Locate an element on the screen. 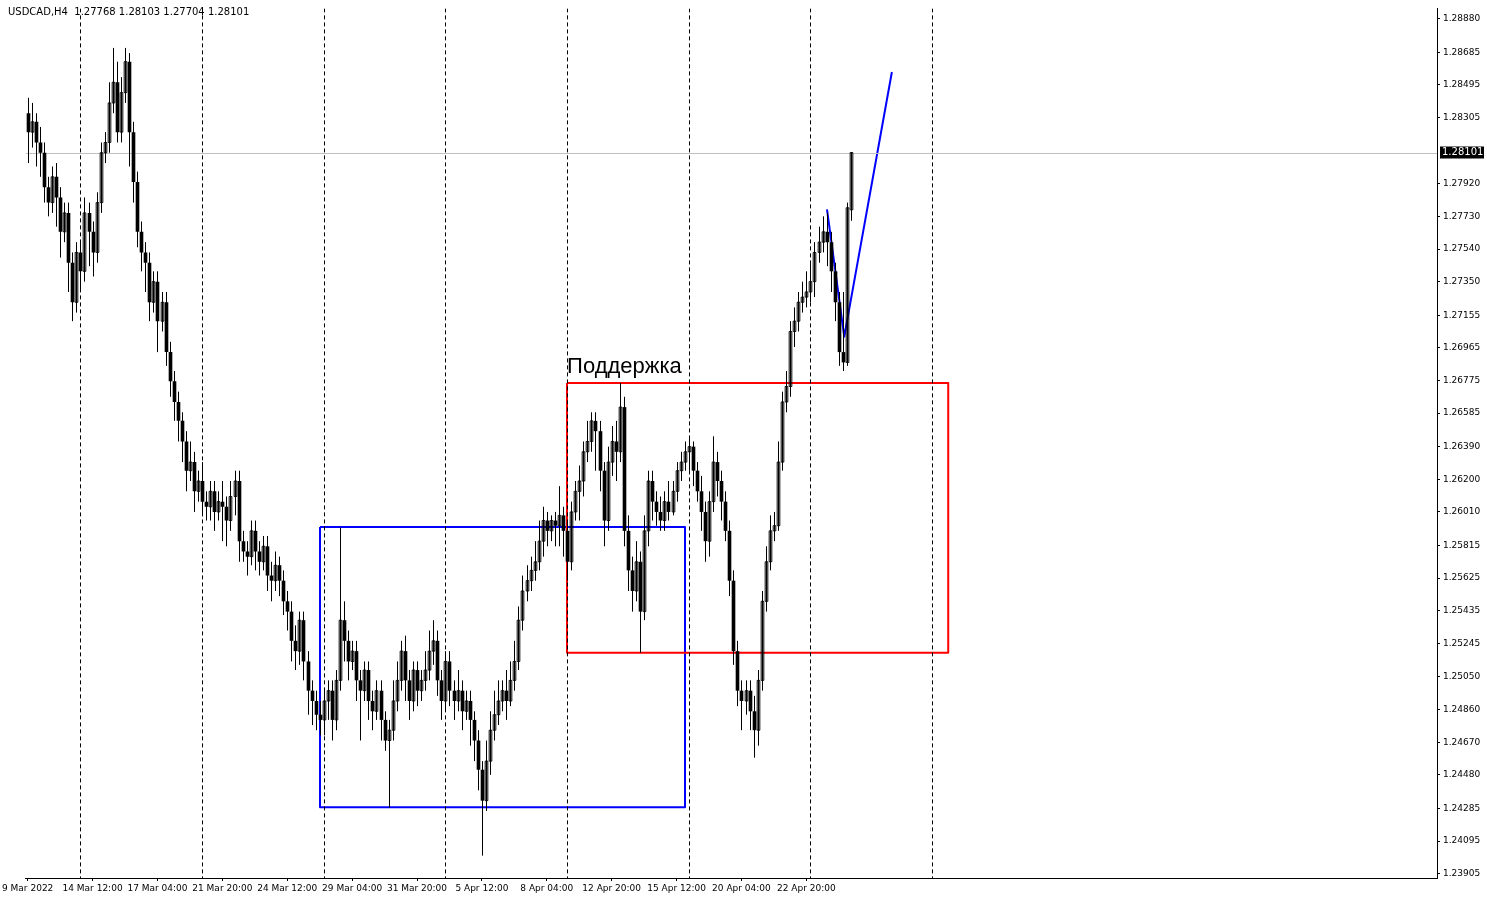 Image resolution: width=1487 pixels, height=900 pixels. y-tick-label: 1.26585 is located at coordinates (1462, 412).